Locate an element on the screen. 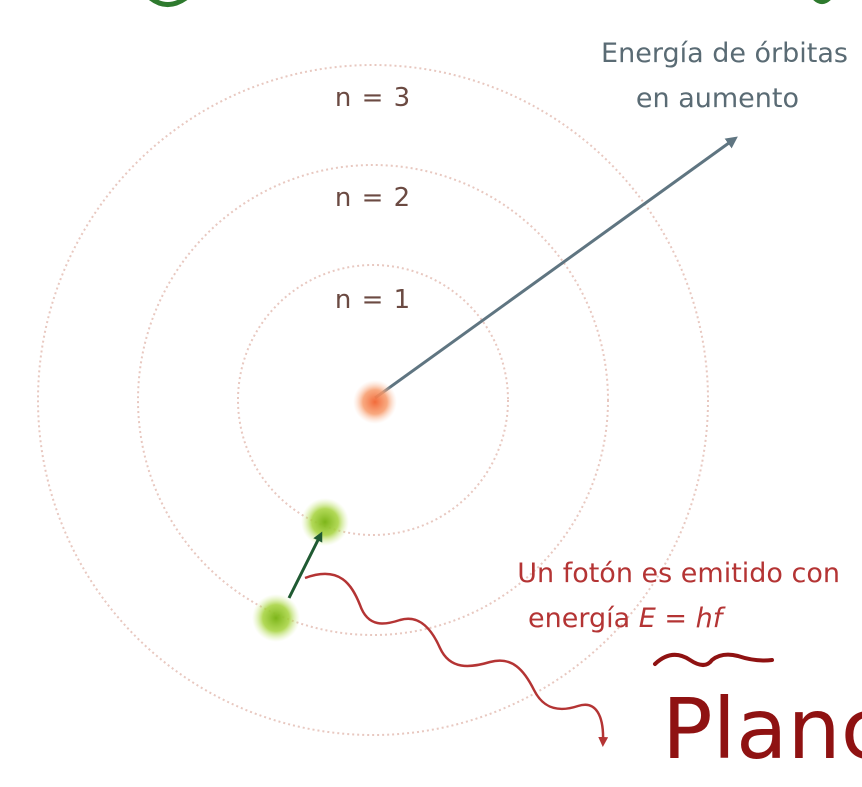 This screenshot has height=787, width=862. photon-label-line2: energía E = hf is located at coordinates (627, 618).